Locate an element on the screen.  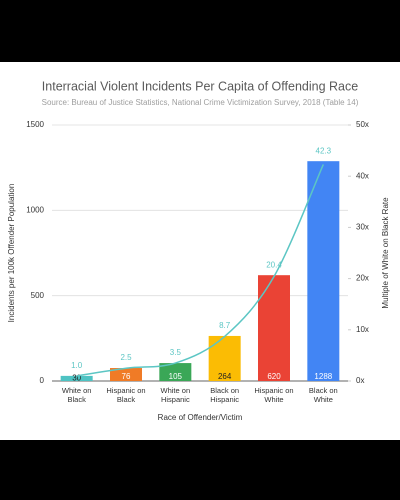
y2-tick-label: 20x is located at coordinates (362, 278).